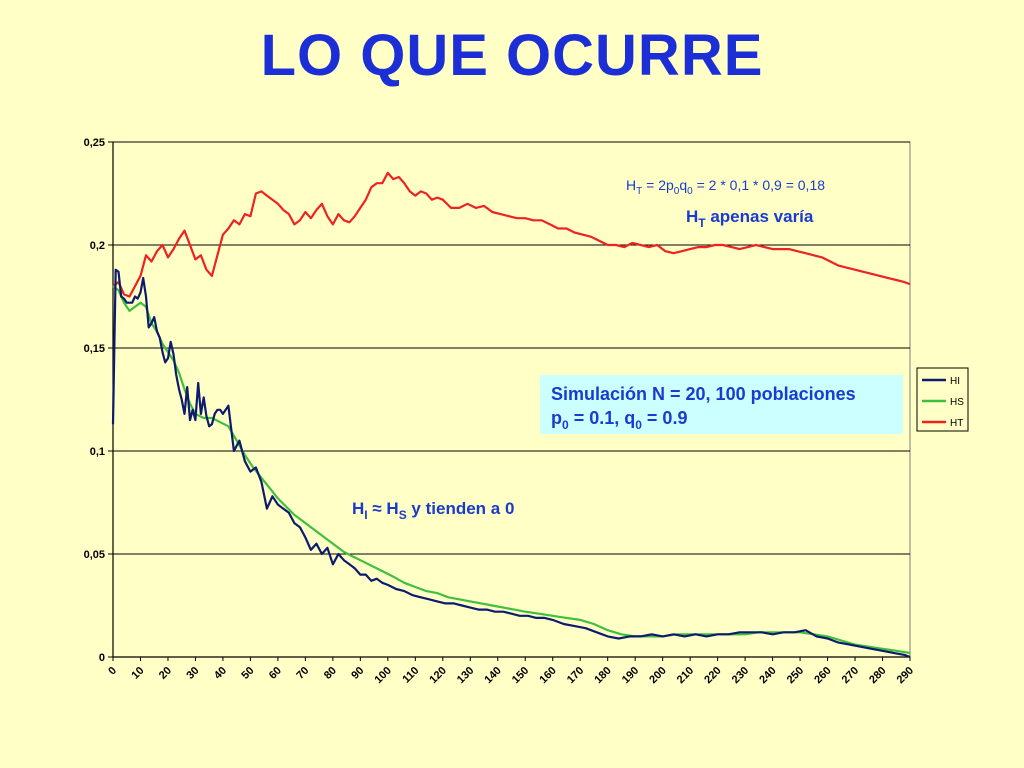 The width and height of the screenshot is (1024, 768). Describe the element at coordinates (877, 675) in the screenshot. I see `x-tick-label: 280` at that location.